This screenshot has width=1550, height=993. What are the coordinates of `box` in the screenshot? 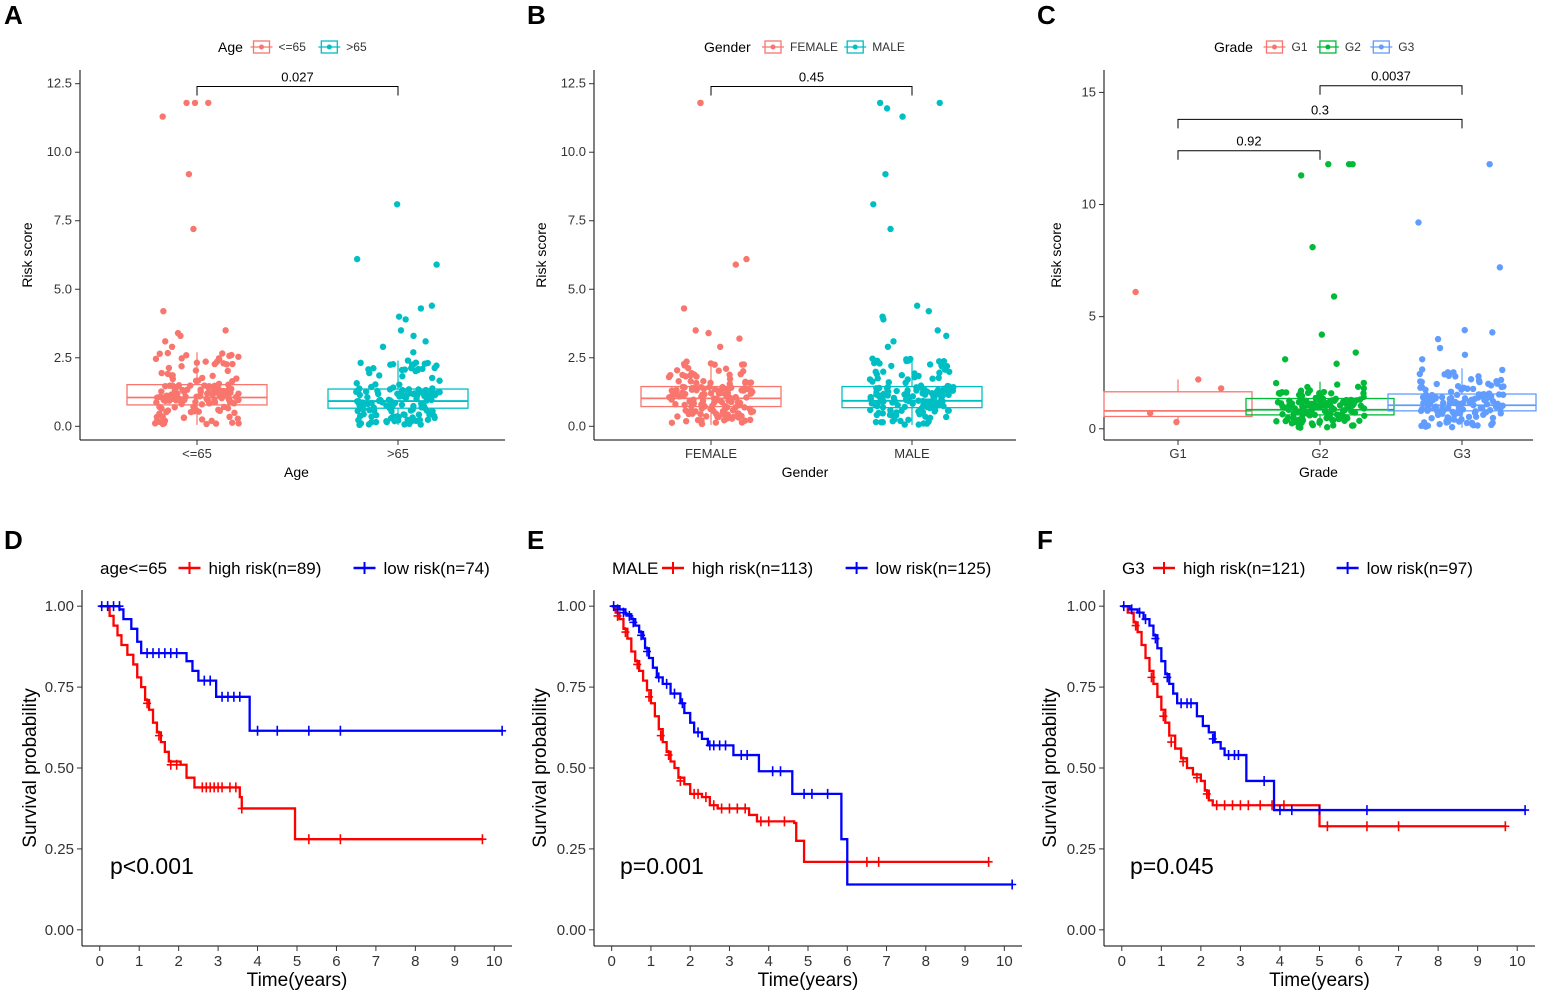 It's located at (711, 396).